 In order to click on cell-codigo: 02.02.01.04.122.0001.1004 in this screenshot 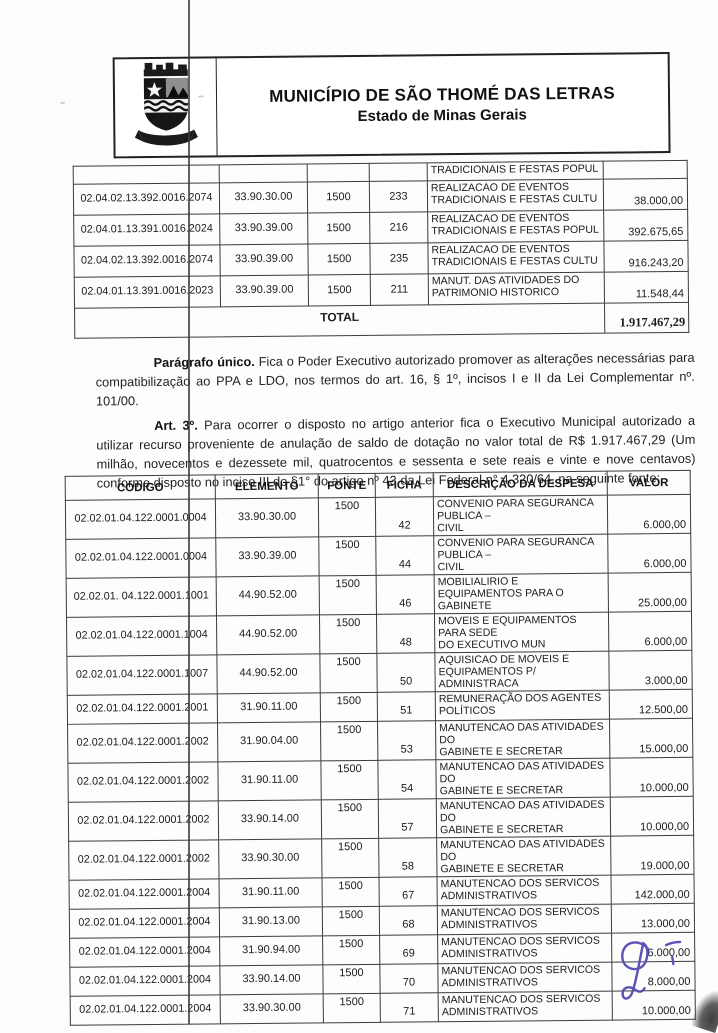, I will do `click(141, 636)`.